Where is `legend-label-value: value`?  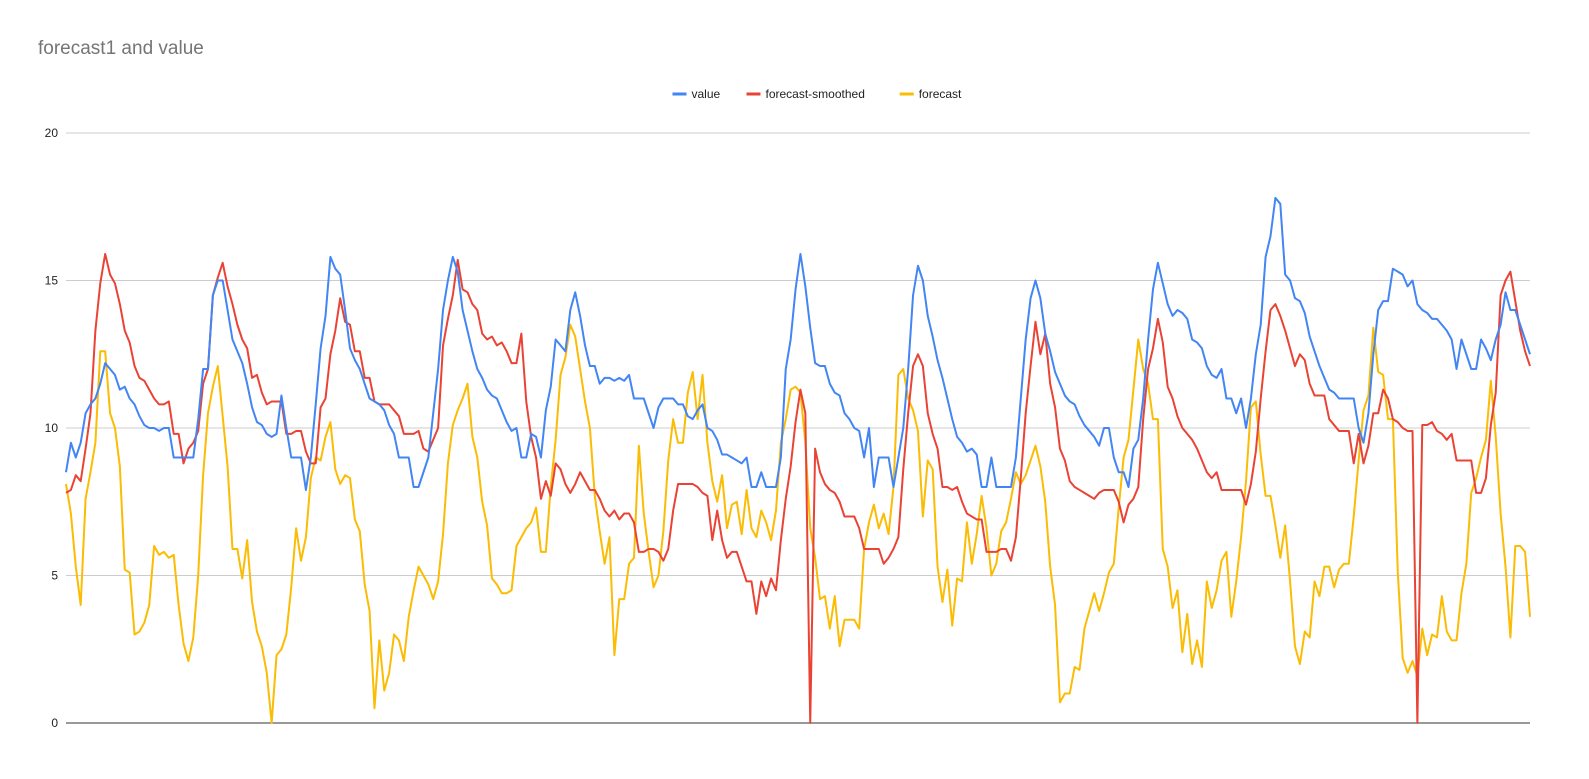
legend-label-value: value is located at coordinates (706, 94).